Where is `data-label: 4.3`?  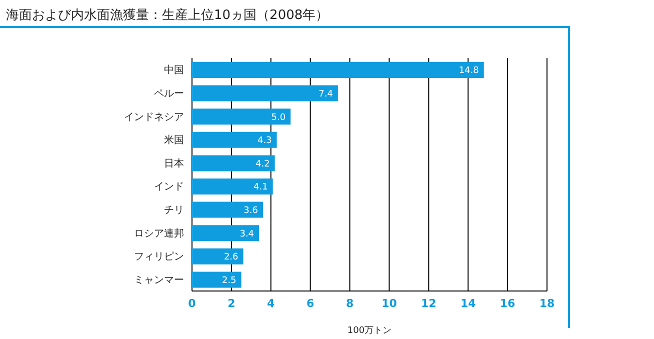 data-label: 4.3 is located at coordinates (264, 141).